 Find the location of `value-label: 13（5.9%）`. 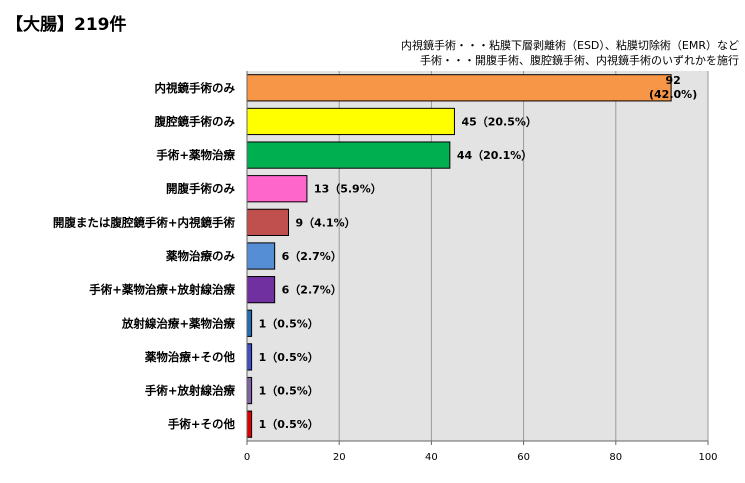

value-label: 13（5.9%） is located at coordinates (348, 189).